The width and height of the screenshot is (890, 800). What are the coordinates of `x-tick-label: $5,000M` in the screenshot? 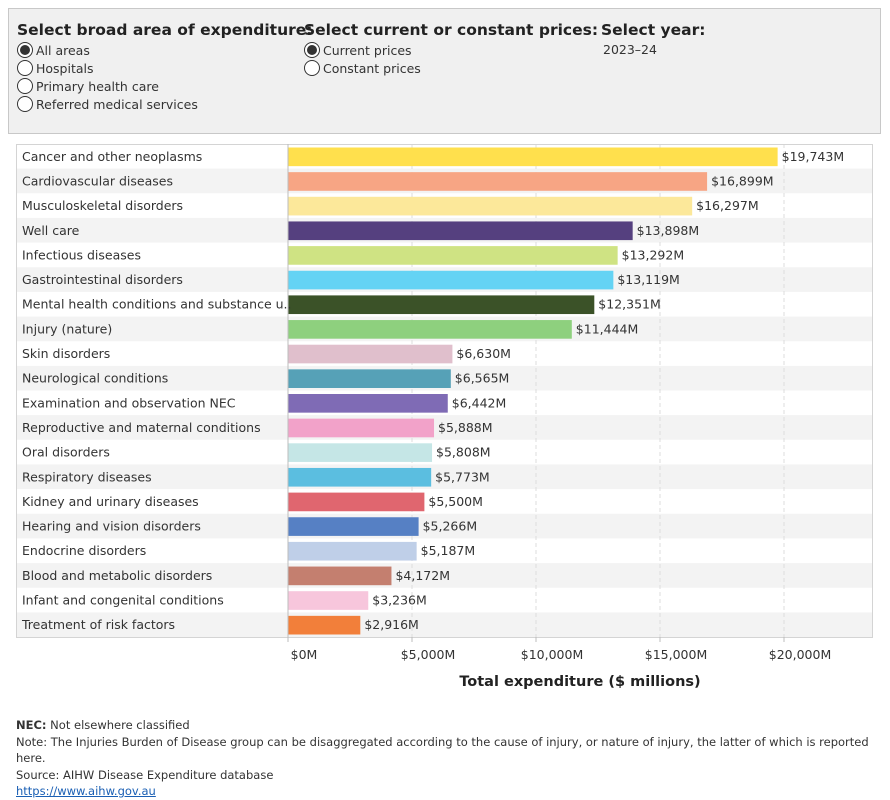 It's located at (428, 654).